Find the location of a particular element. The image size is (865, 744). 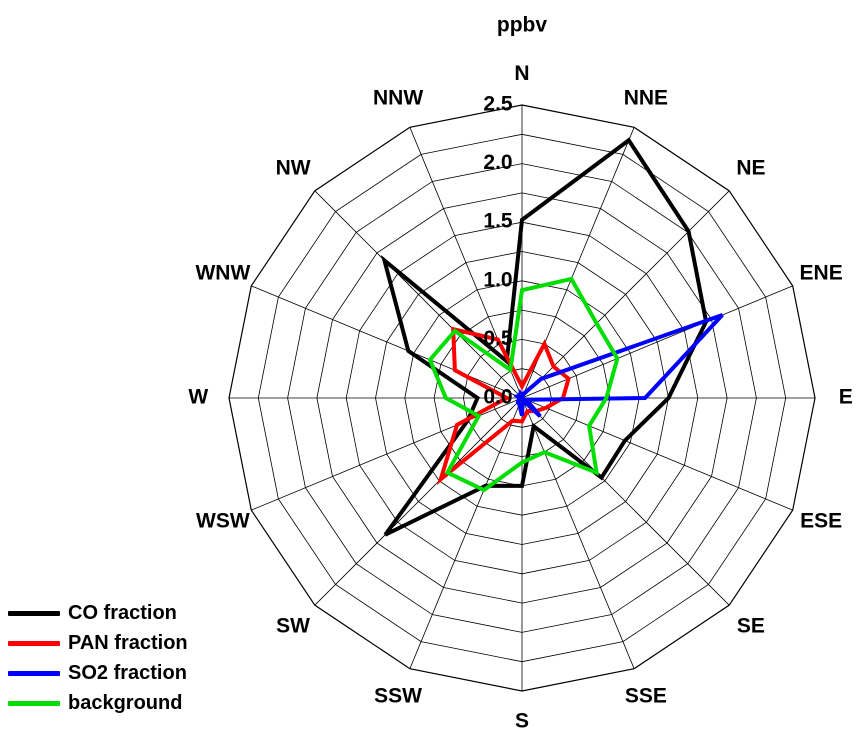

legend-label-background: background is located at coordinates (125, 702).